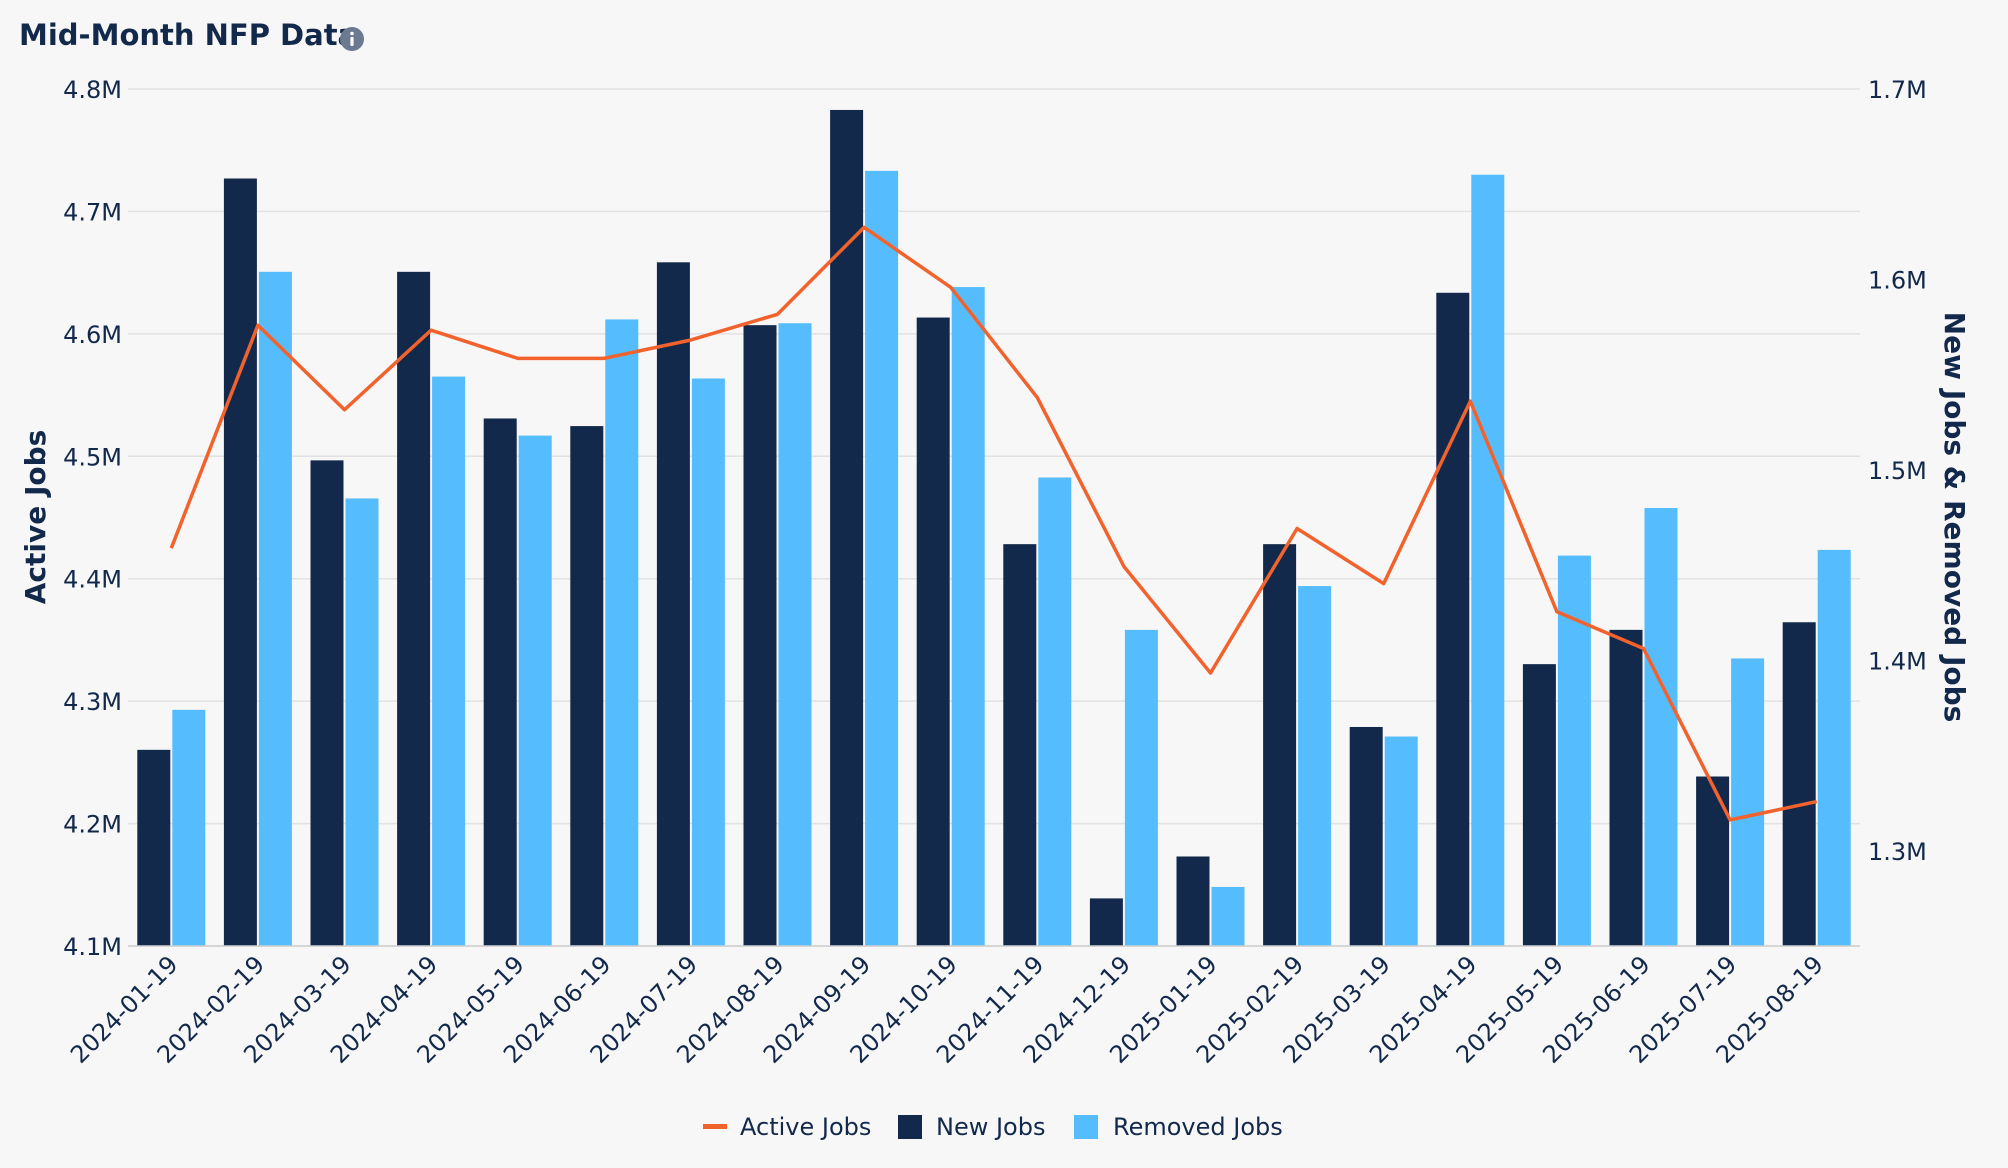 The height and width of the screenshot is (1168, 2008). What do you see at coordinates (1897, 852) in the screenshot?
I see `y-right-tick-label: 1.3M` at bounding box center [1897, 852].